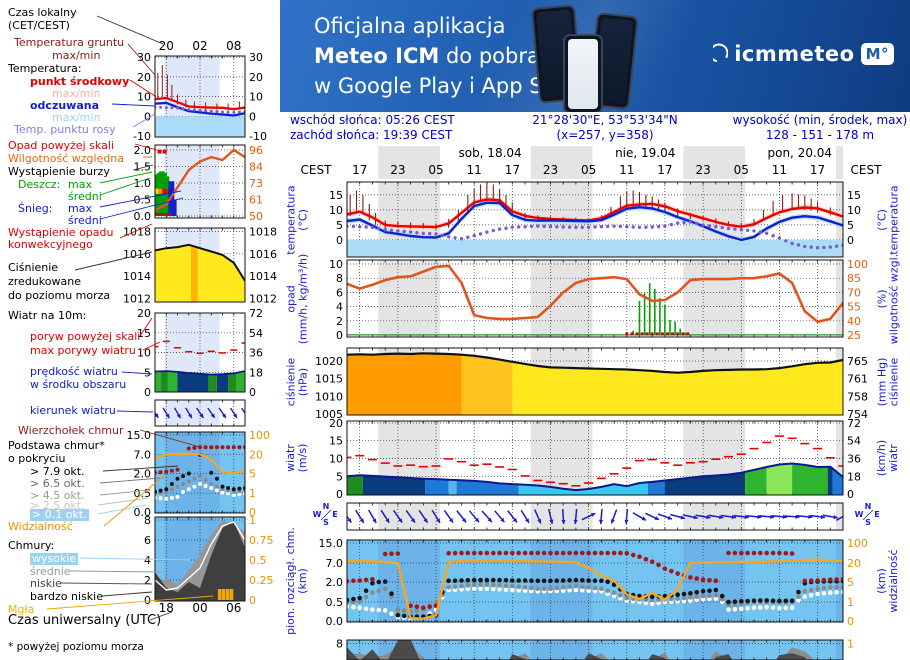 This screenshot has height=660, width=910. What do you see at coordinates (21, 609) in the screenshot?
I see `legend-label: Mgła` at bounding box center [21, 609].